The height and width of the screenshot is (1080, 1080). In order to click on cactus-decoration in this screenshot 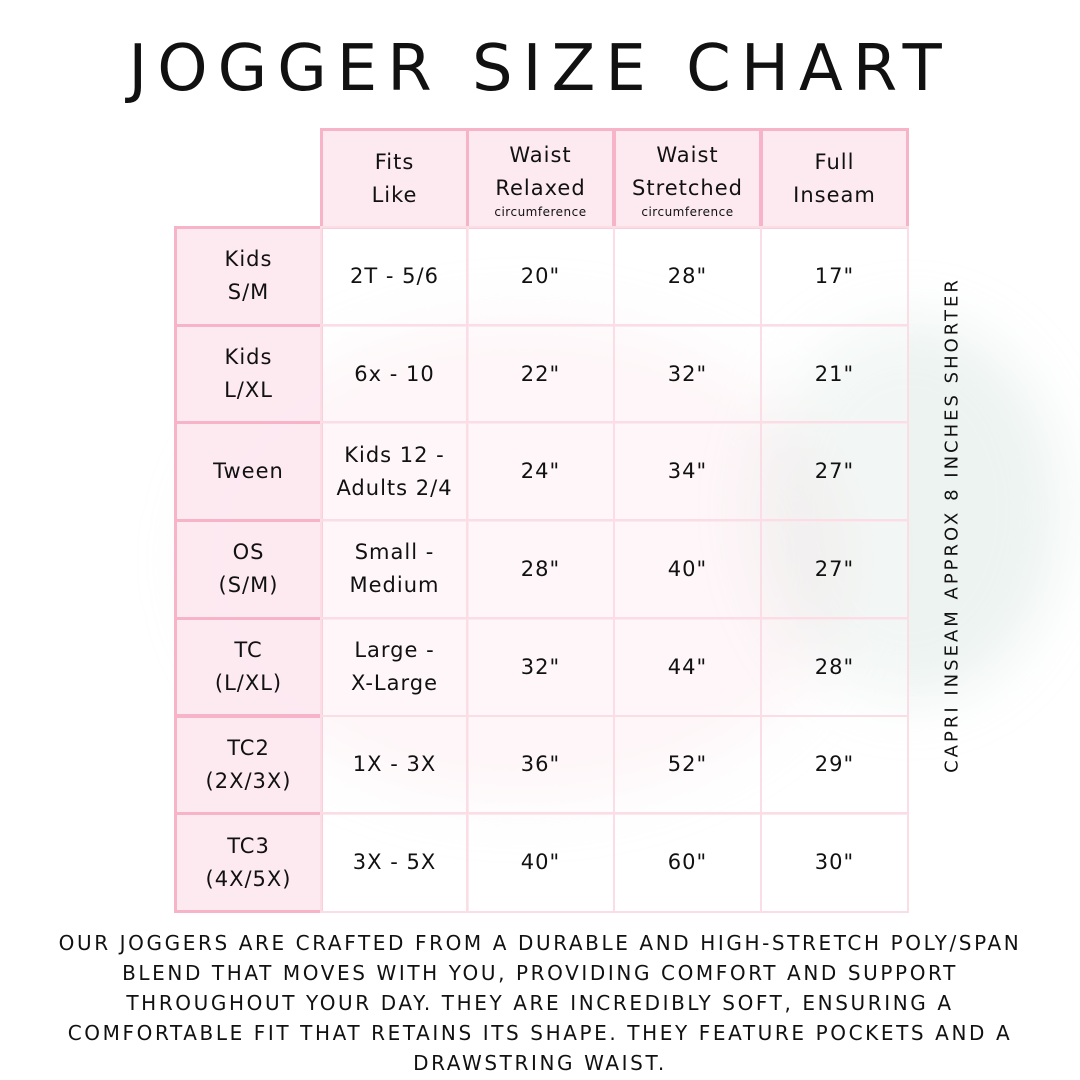, I will do `click(910, 510)`.